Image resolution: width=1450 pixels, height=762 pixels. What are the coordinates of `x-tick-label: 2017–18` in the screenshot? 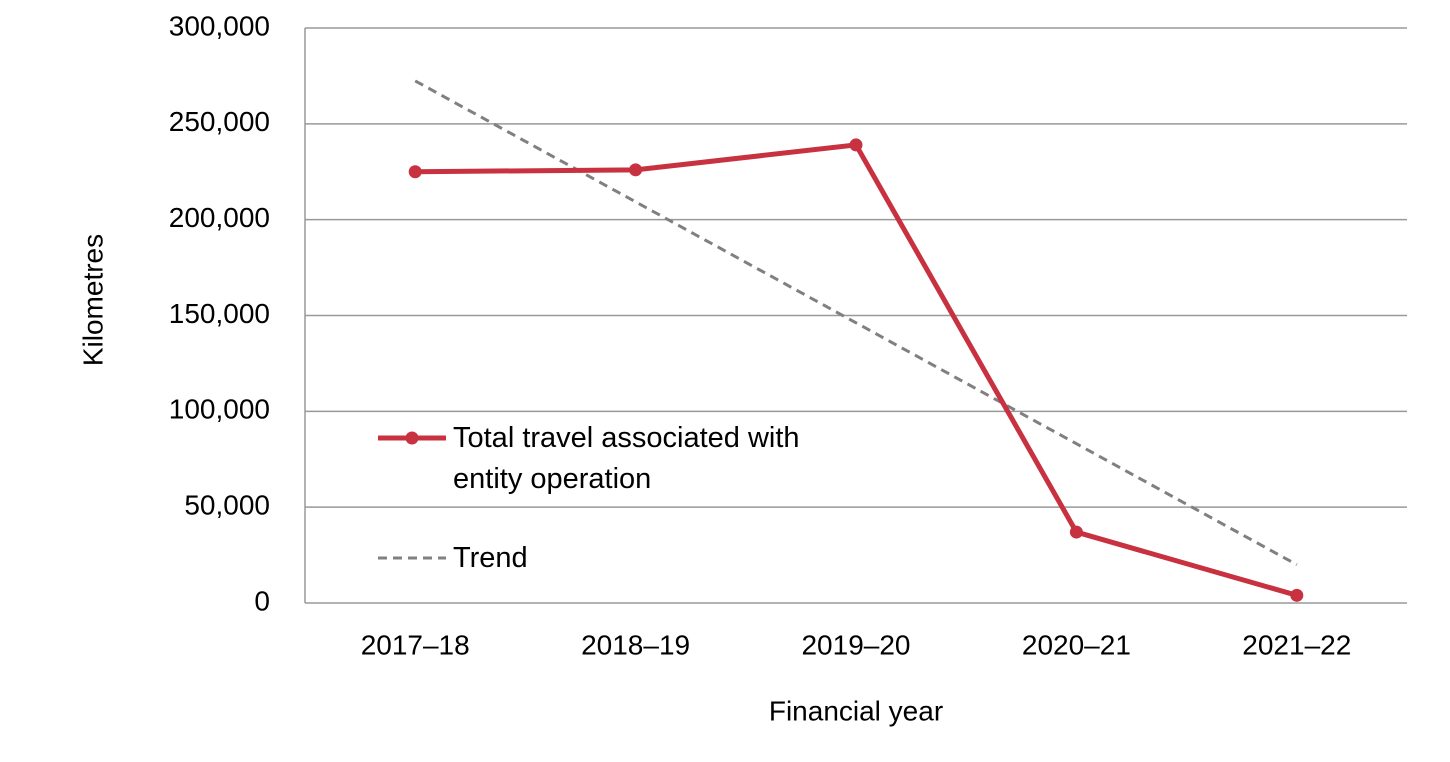 It's located at (415, 644).